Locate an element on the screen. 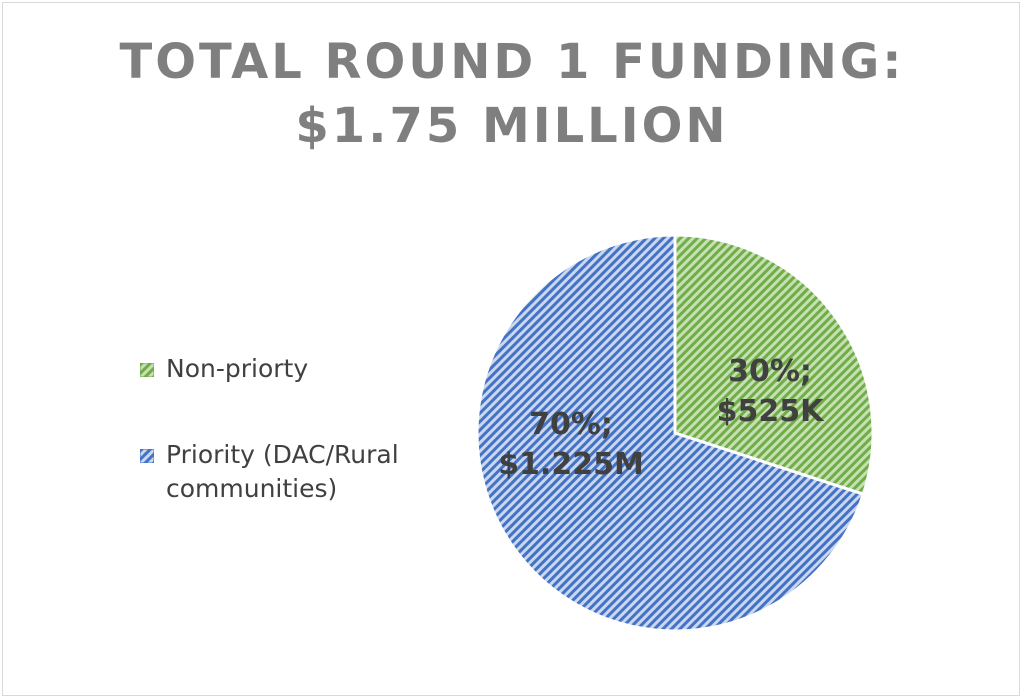  legend-item-priority: Priority (DAC/Rural communities) is located at coordinates (300, 472).